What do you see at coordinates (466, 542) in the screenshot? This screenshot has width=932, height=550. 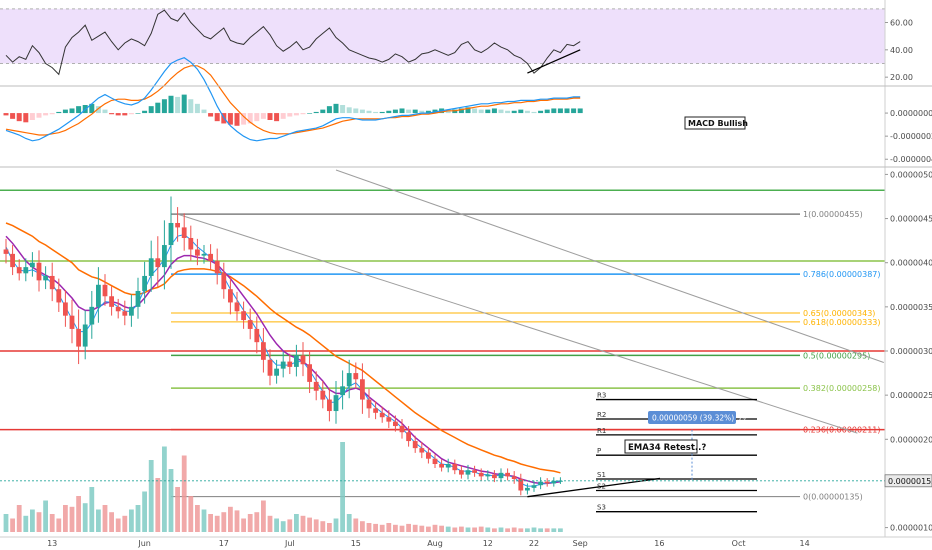 I see `time-axis: 13 Jun 17 Jul 15 Aug 12 22 Sep 16 Oct 14` at bounding box center [466, 542].